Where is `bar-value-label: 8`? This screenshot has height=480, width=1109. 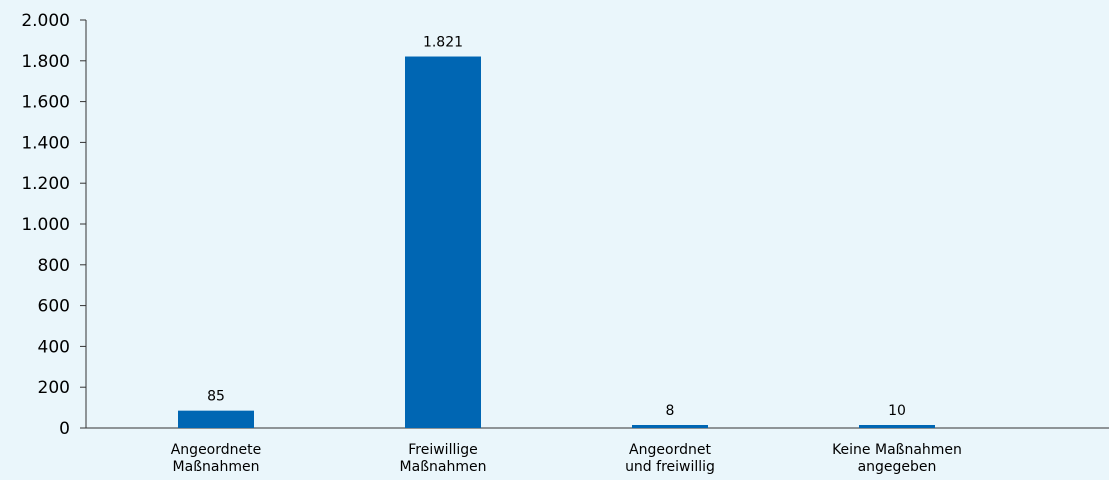
bar-value-label: 8 is located at coordinates (670, 411).